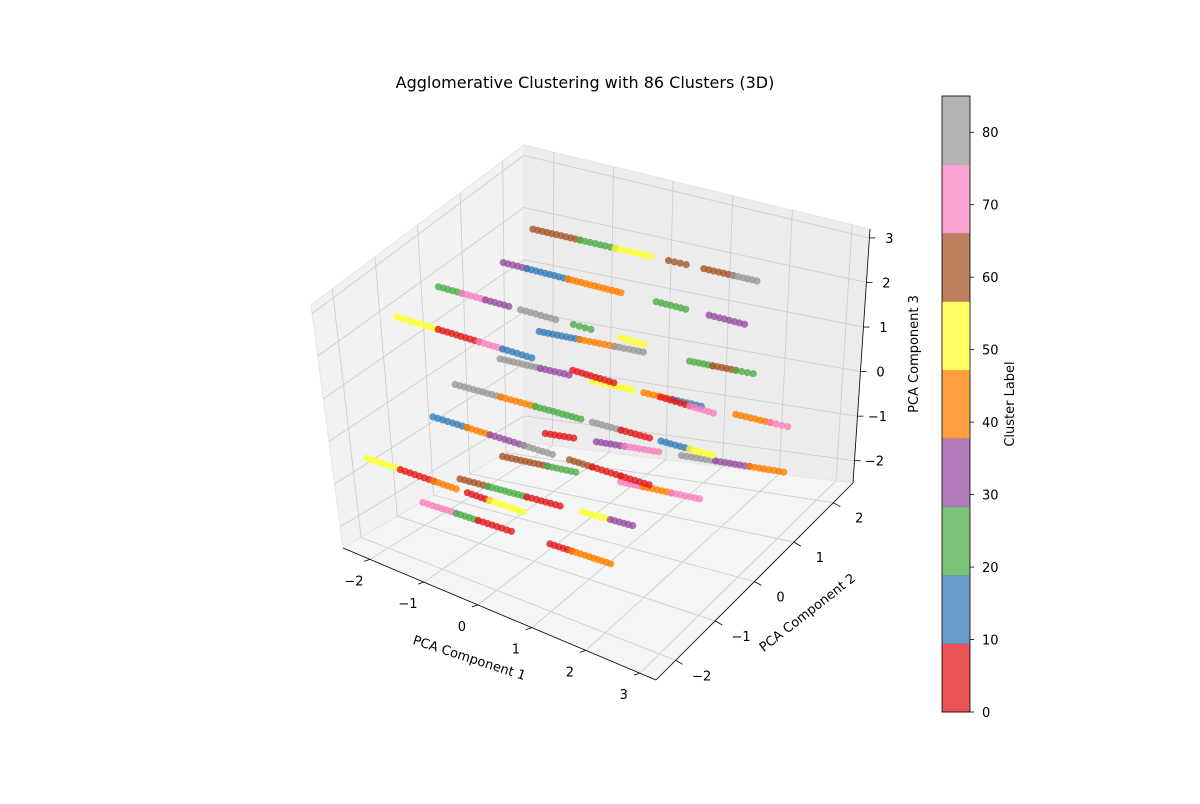  I want to click on x-tick-label: 1, so click(516, 650).